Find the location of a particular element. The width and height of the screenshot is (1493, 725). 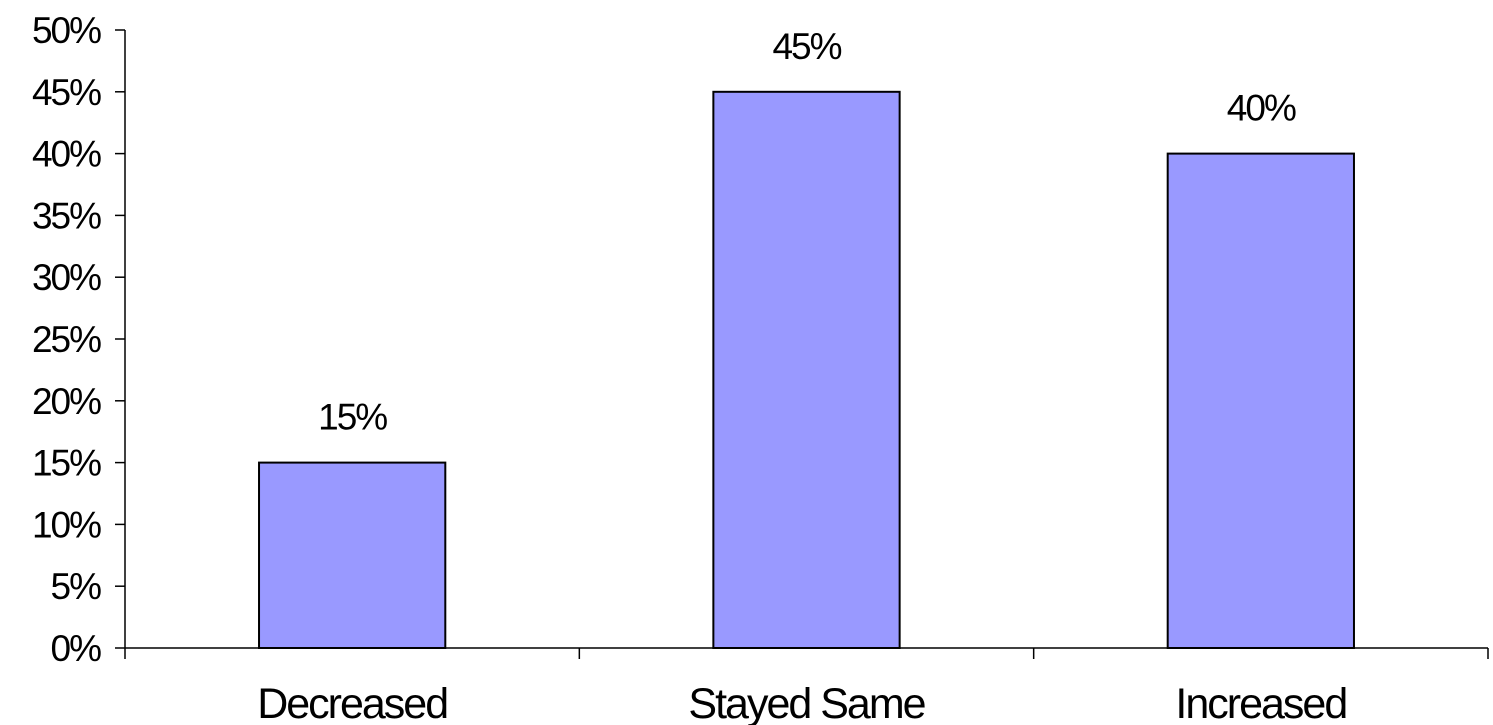

category-labels: Decreased Stayed Same Increased is located at coordinates (802, 702).